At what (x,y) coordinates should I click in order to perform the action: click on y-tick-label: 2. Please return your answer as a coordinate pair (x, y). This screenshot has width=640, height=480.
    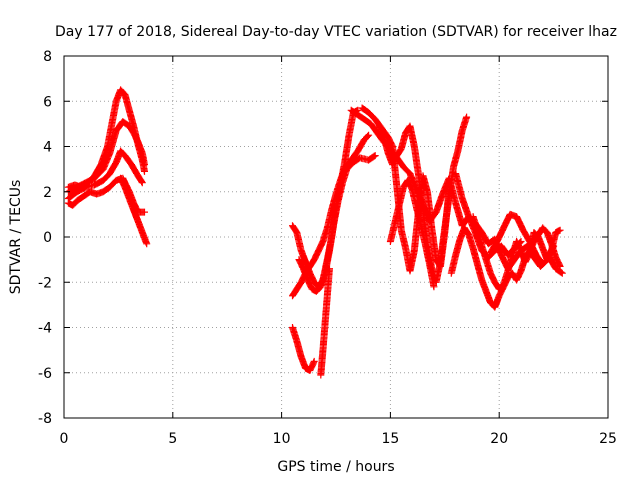
    Looking at the image, I should click on (47, 193).